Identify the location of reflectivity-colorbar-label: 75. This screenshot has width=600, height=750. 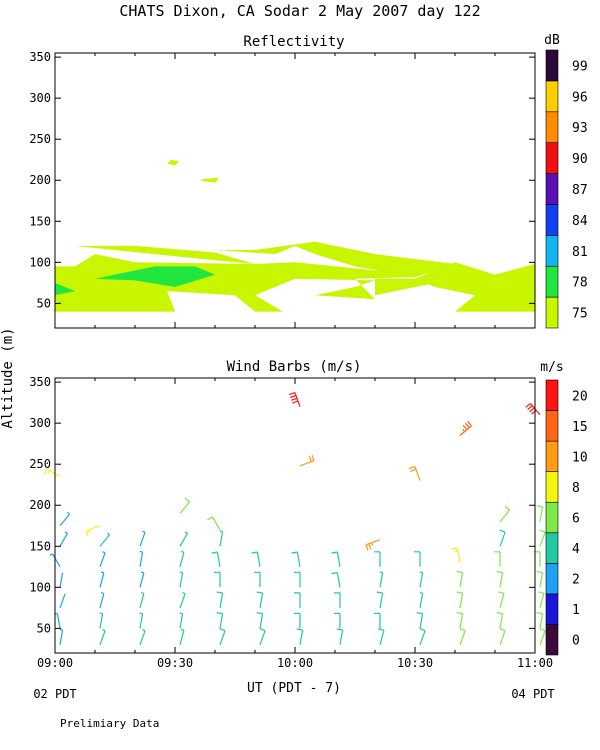
(580, 314).